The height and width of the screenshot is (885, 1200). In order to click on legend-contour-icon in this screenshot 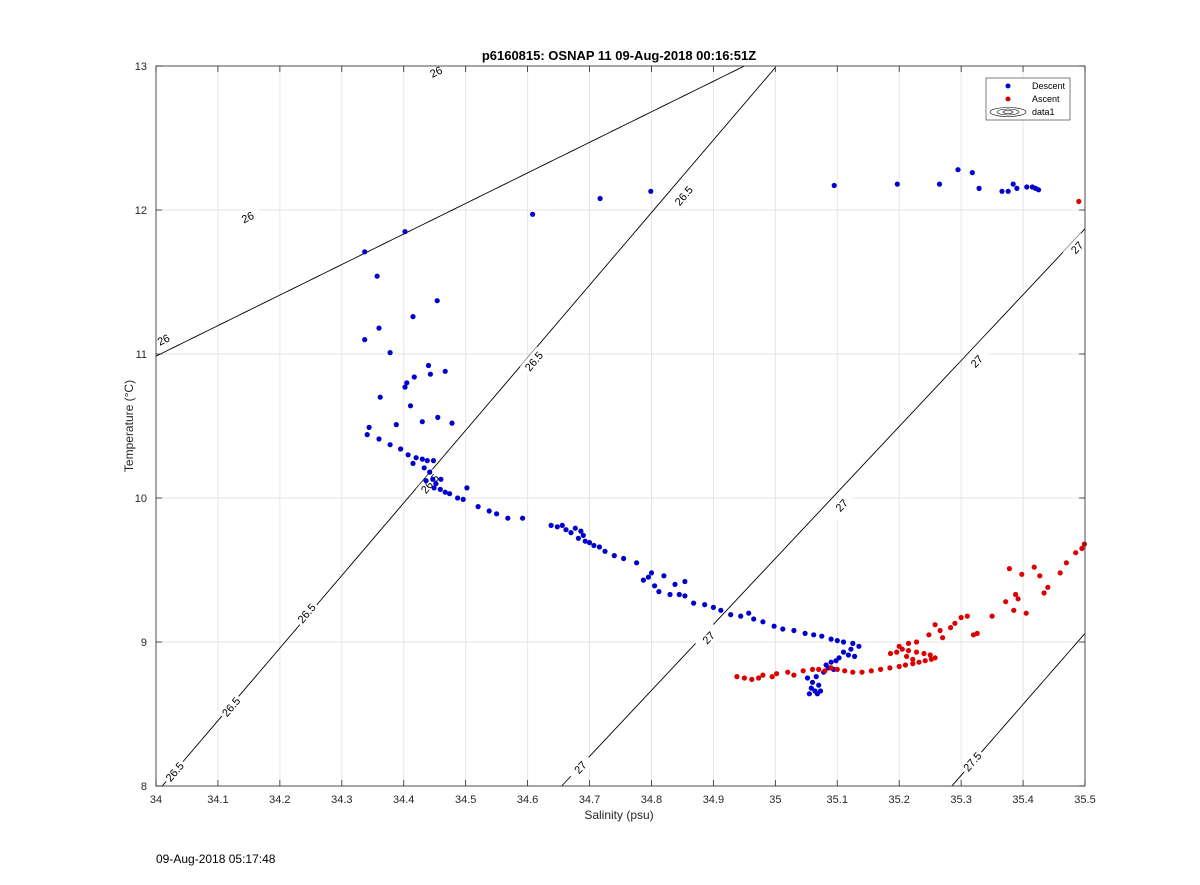, I will do `click(1008, 112)`.